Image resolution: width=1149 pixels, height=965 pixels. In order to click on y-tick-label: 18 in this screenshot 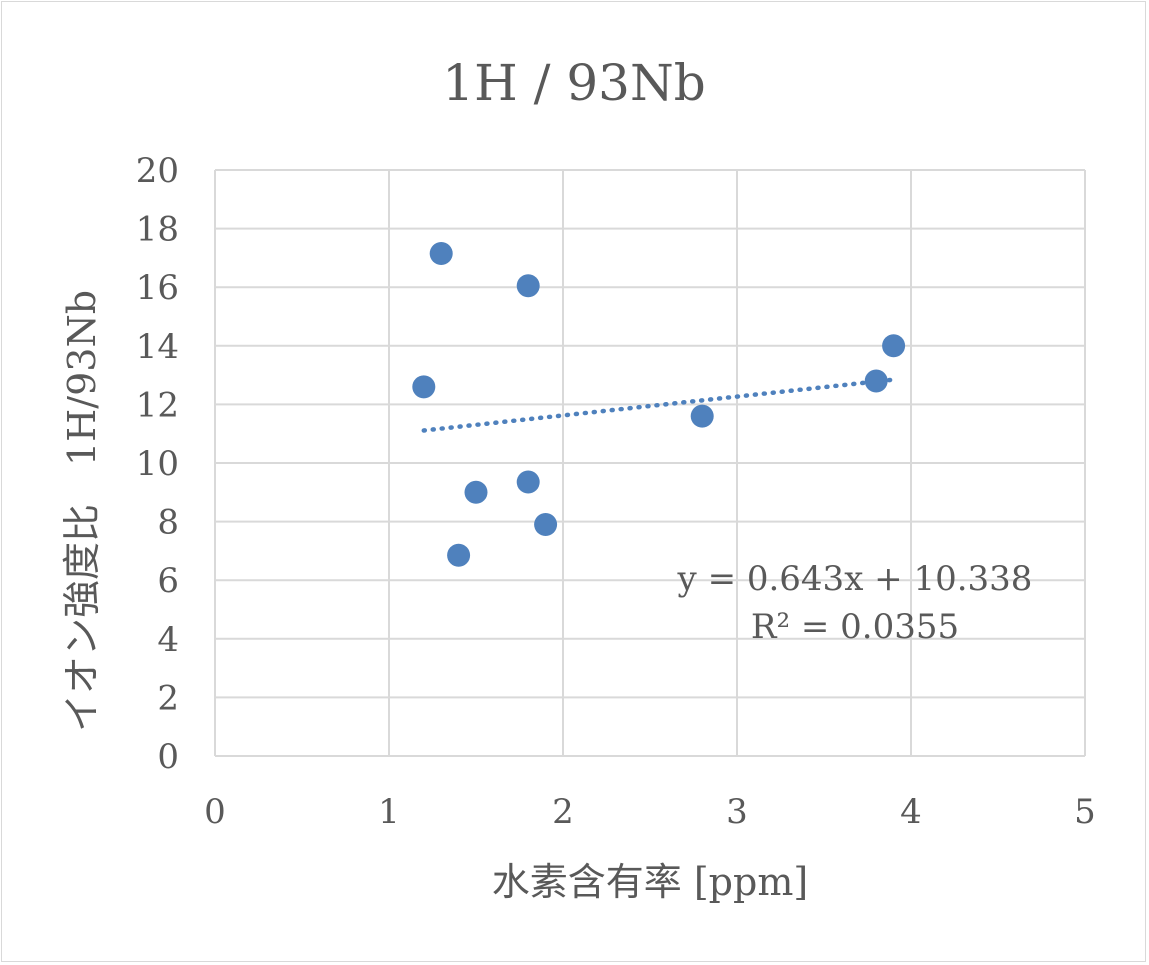, I will do `click(157, 230)`.